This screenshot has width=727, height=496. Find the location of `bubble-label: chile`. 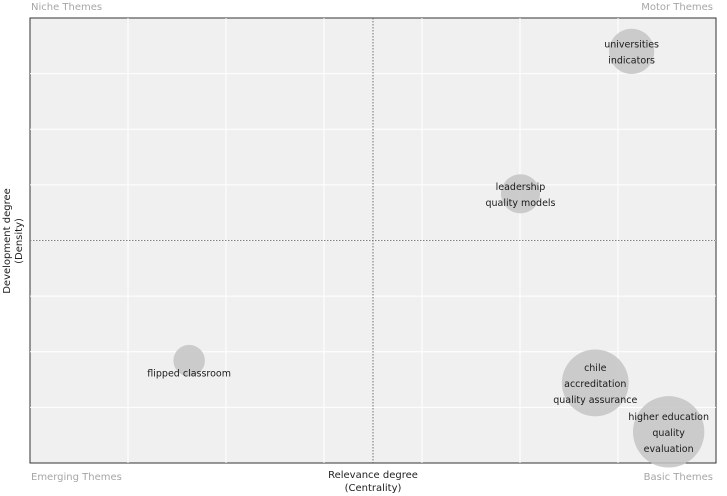

bubble-label: chile is located at coordinates (595, 368).